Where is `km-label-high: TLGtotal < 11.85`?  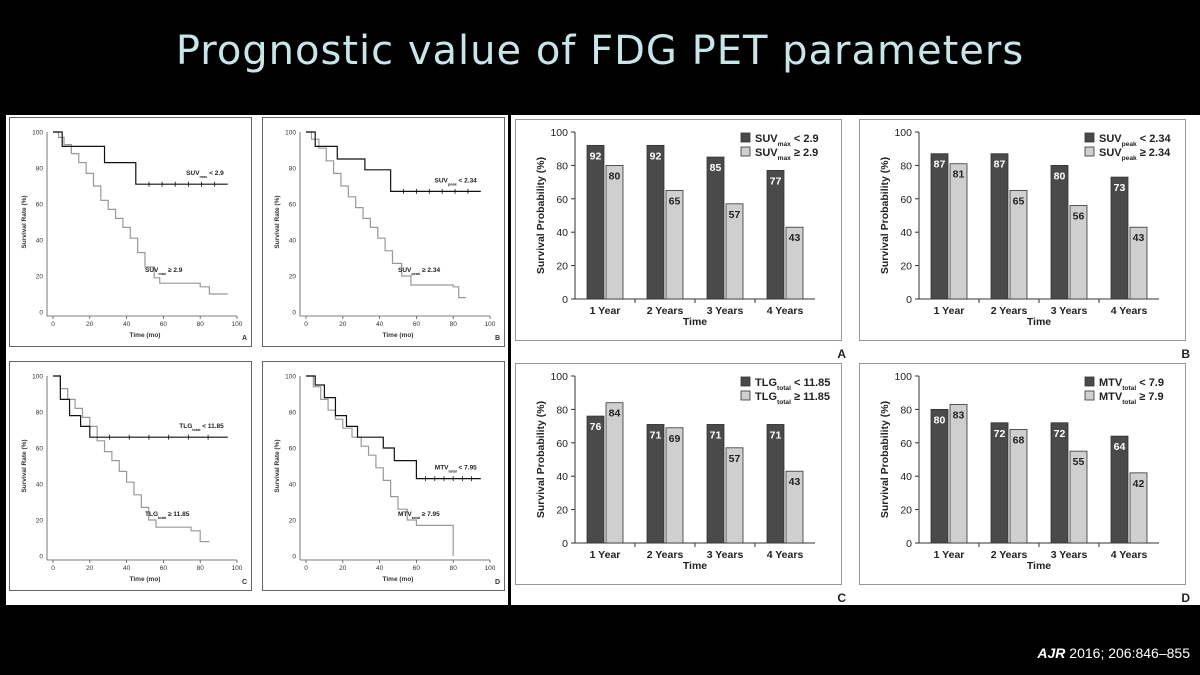 km-label-high: TLGtotal < 11.85 is located at coordinates (201, 427).